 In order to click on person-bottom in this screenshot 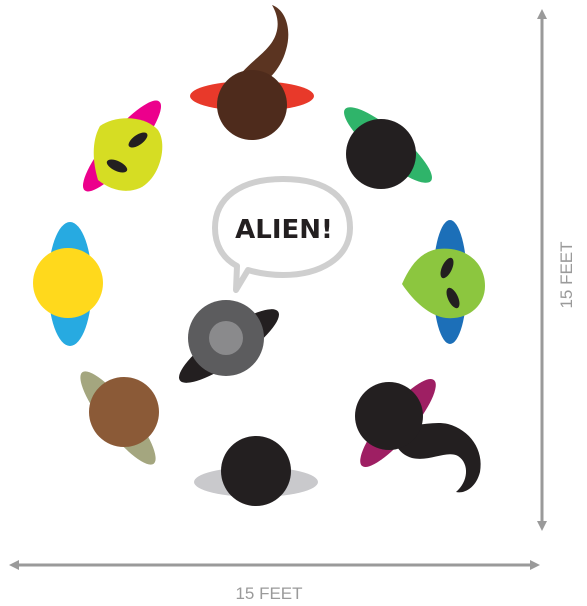, I will do `click(256, 471)`.